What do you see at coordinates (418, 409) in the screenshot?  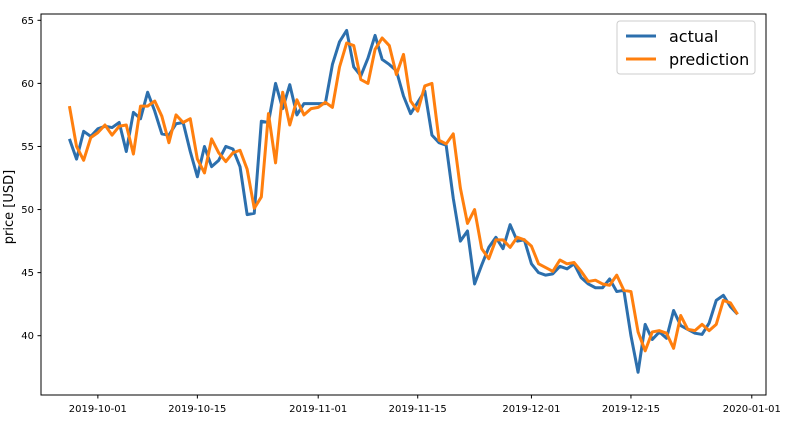 I see `x-tick-label-2019-11-15: 2019-11-15` at bounding box center [418, 409].